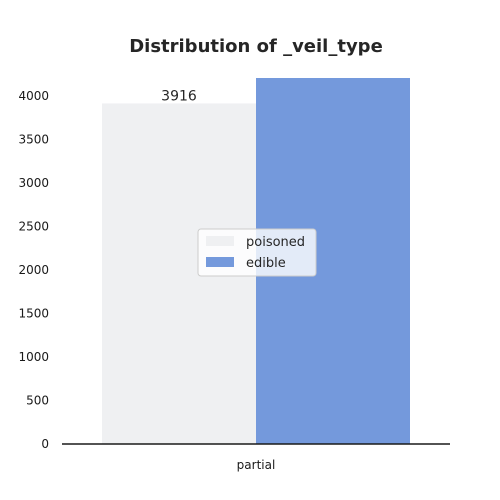 The width and height of the screenshot is (500, 500). Describe the element at coordinates (33, 183) in the screenshot. I see `y-tick-label: 3000` at that location.